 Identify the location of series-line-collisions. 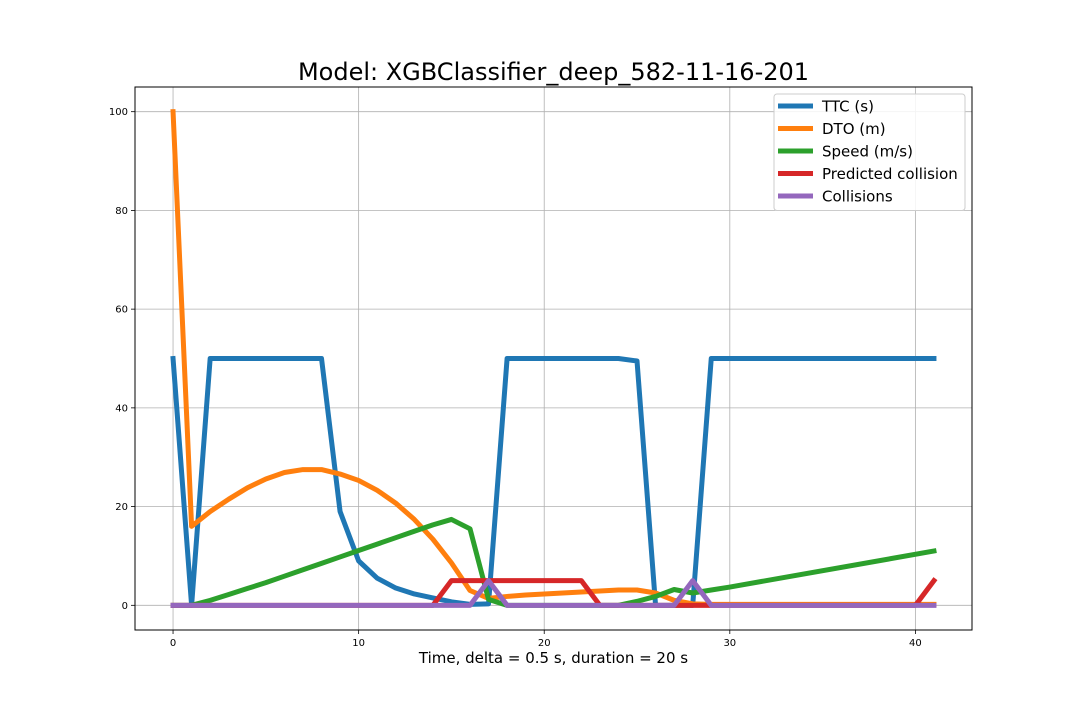
(553, 593).